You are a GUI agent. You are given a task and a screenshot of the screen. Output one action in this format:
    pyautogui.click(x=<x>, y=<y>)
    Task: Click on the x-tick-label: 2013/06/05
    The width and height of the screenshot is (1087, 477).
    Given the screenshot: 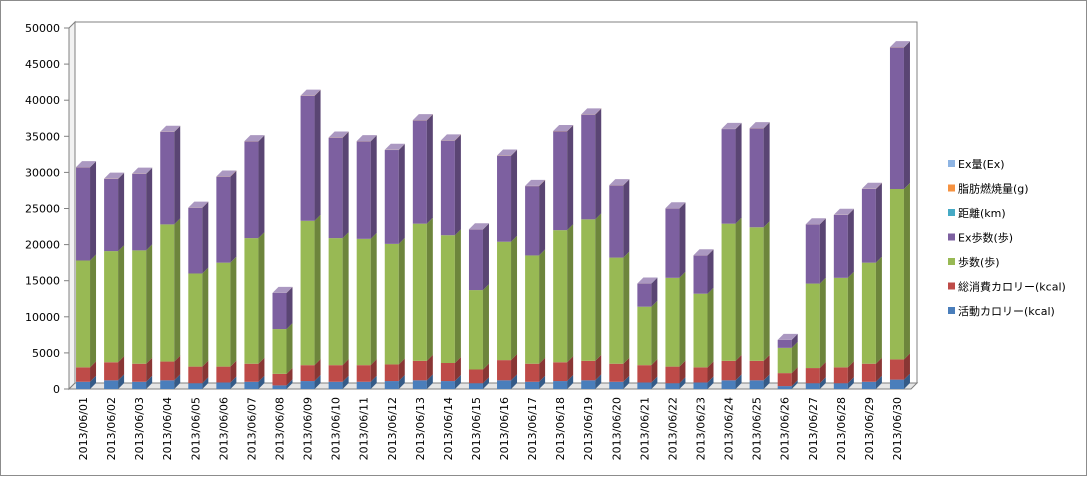 What is the action you would take?
    pyautogui.click(x=195, y=428)
    